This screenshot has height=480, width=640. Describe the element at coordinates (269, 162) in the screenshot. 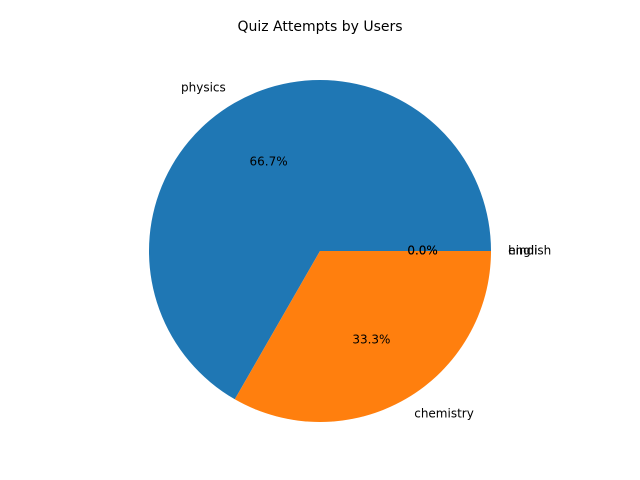

I see `slice-percent-physics: 66.7%` at that location.